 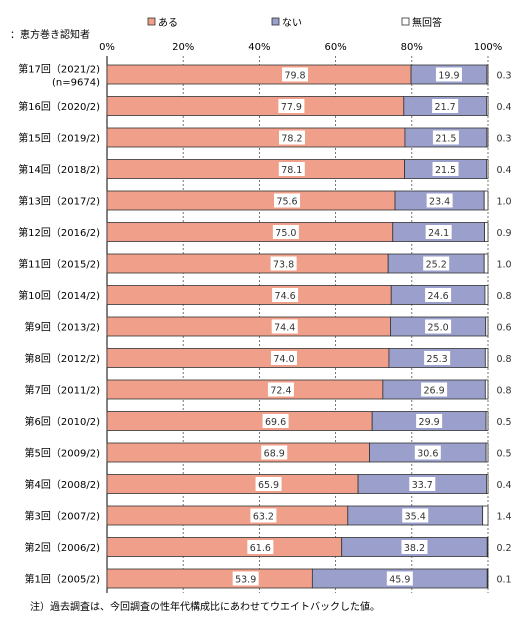 I want to click on data-label-mukaitou: 0.6, so click(x=503, y=328).